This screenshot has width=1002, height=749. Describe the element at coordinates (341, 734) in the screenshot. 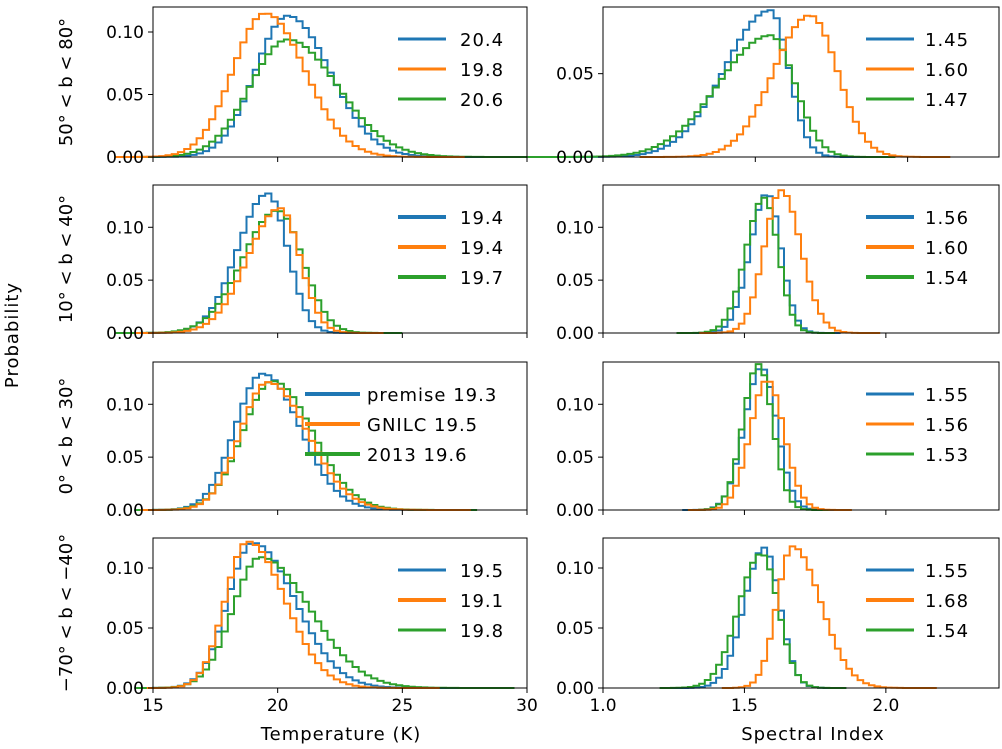

I see `x-axis-label-temperature: Temperature (K)` at that location.